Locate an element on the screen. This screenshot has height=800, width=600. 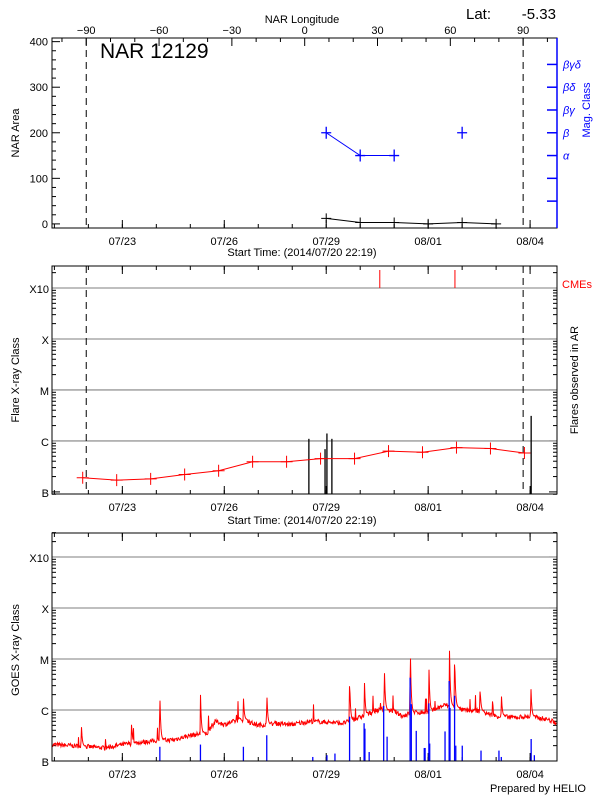
longitude-tick-label: −30 is located at coordinates (232, 31).